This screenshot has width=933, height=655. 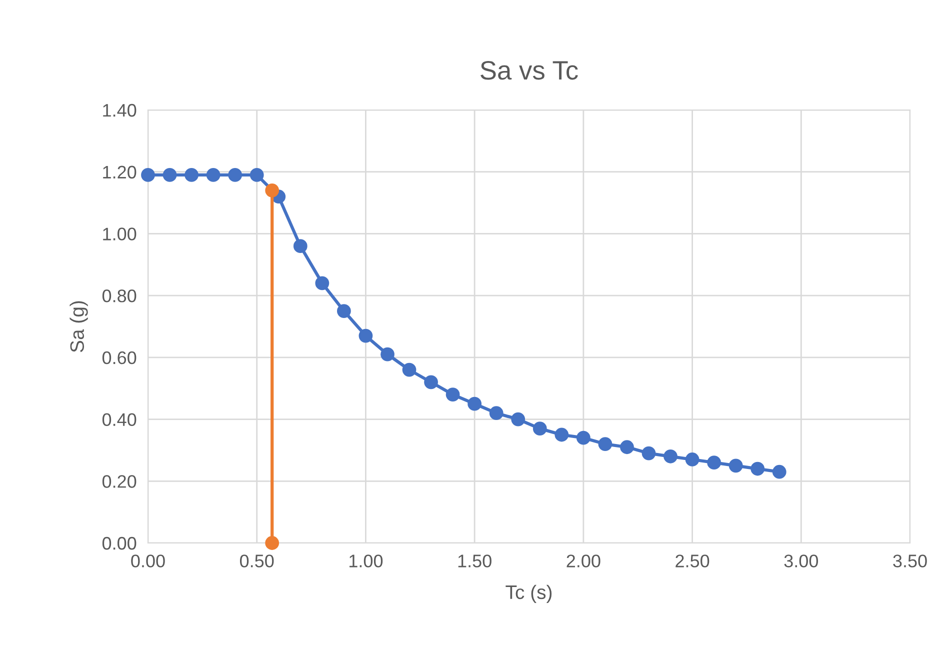 I want to click on y-tick-label: 0.20, so click(x=119, y=481).